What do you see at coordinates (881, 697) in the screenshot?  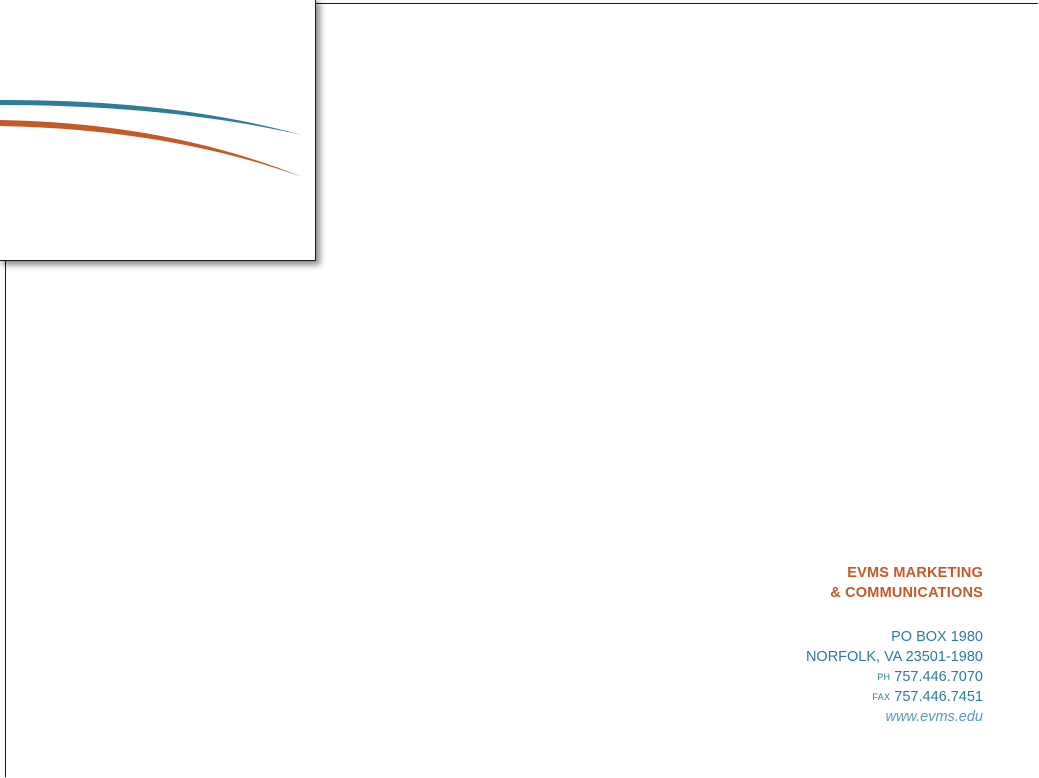 I see `fax-label: FAX` at bounding box center [881, 697].